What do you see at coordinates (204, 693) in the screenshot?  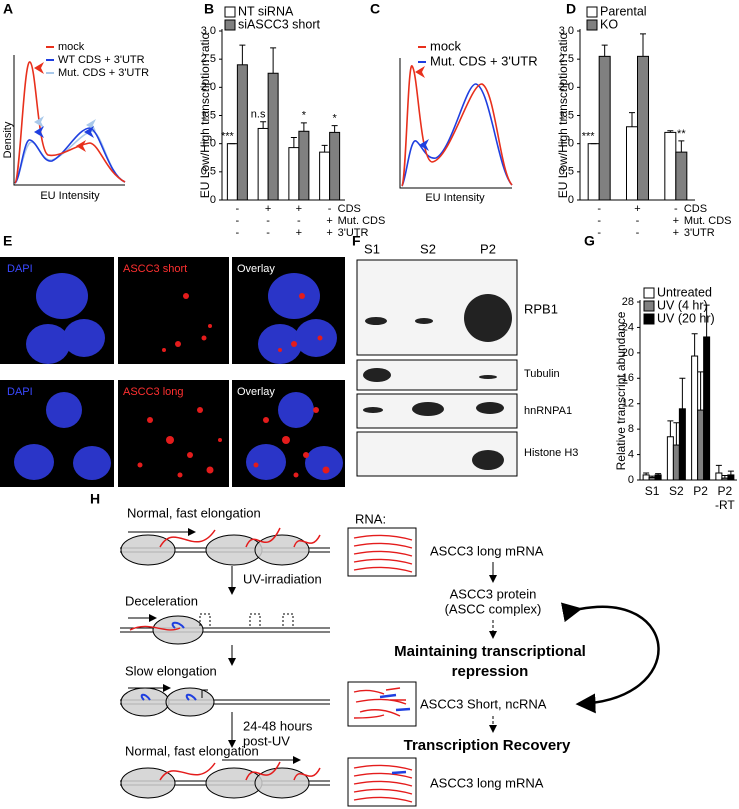 I see `lesion` at bounding box center [204, 693].